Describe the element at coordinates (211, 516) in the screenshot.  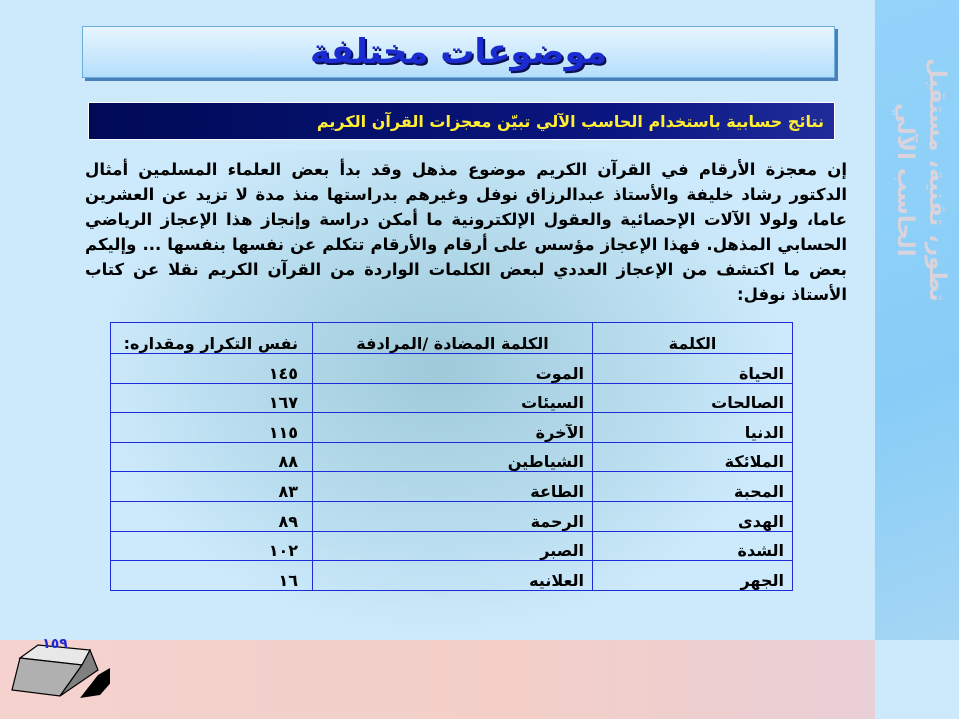
I see `count-cell: ٨٩` at that location.